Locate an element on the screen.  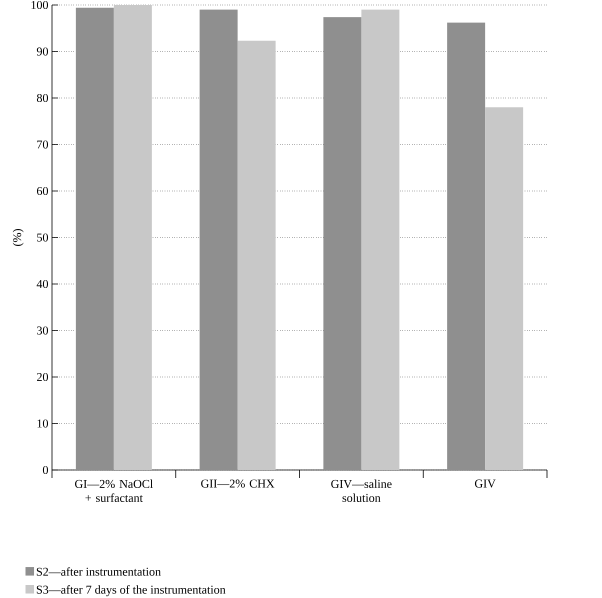
y-tick-label: 90 is located at coordinates (42, 51).